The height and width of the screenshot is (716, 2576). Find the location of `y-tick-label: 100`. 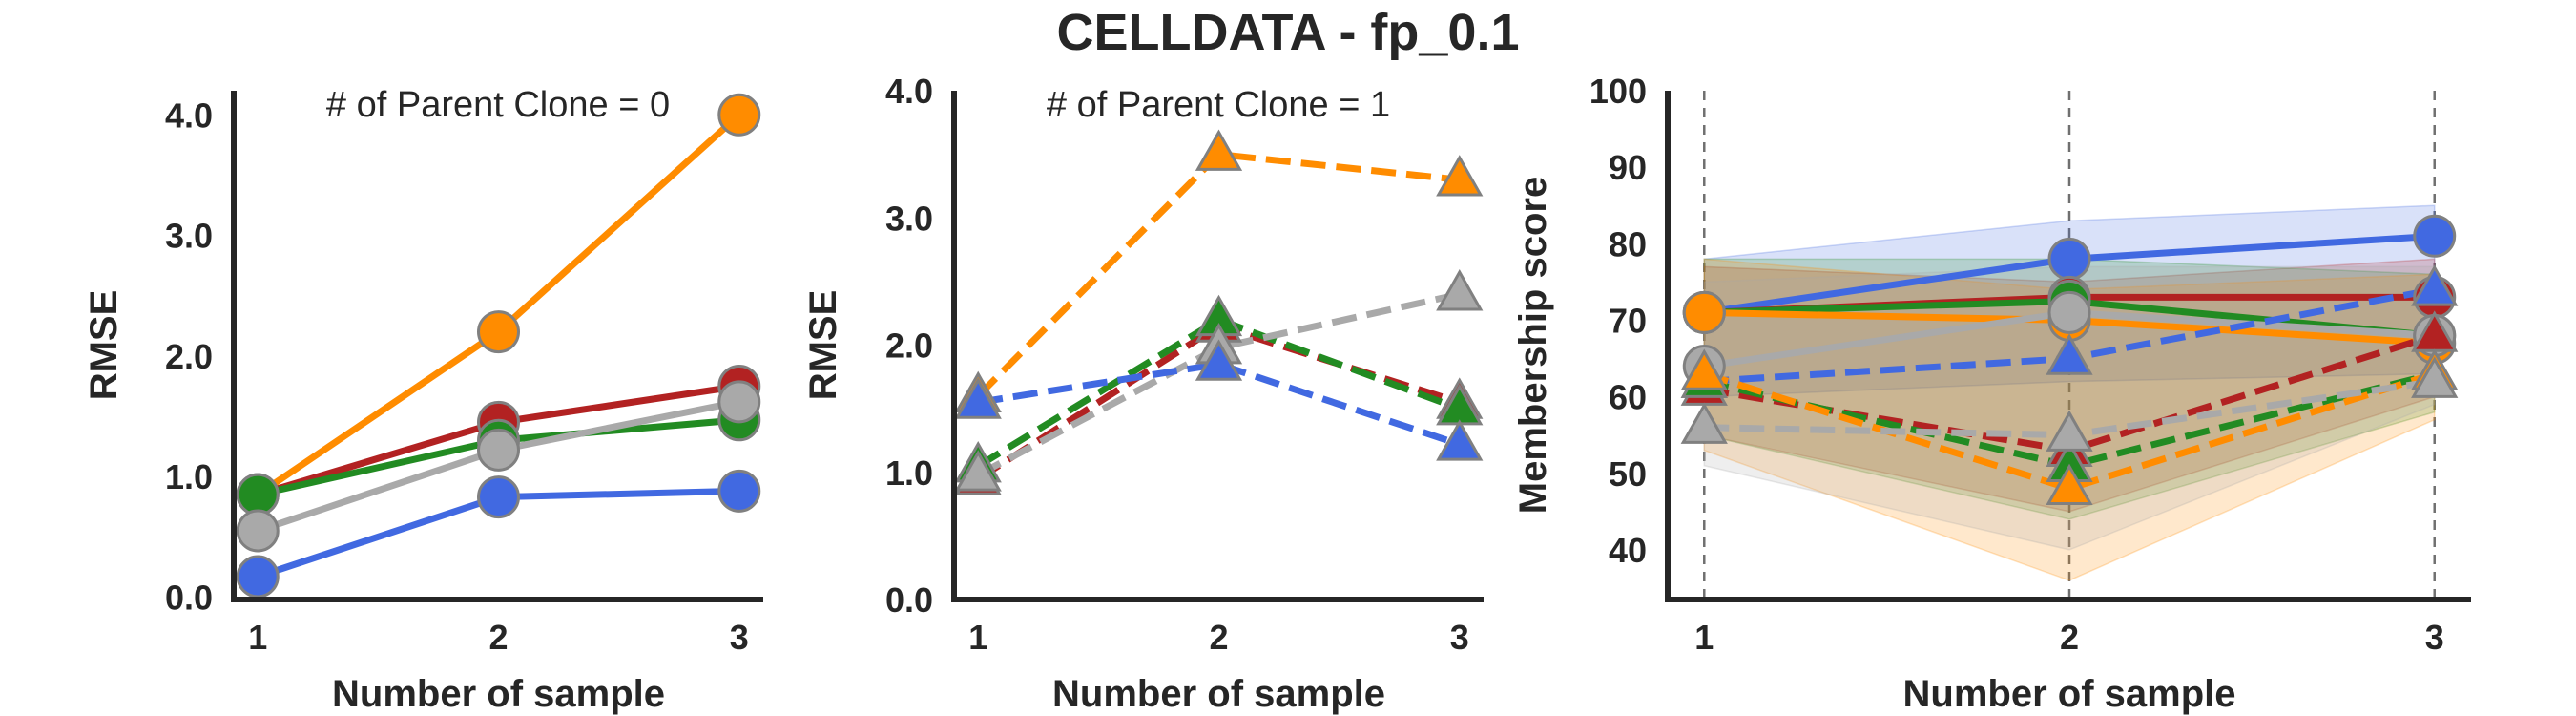

y-tick-label: 100 is located at coordinates (1618, 91).